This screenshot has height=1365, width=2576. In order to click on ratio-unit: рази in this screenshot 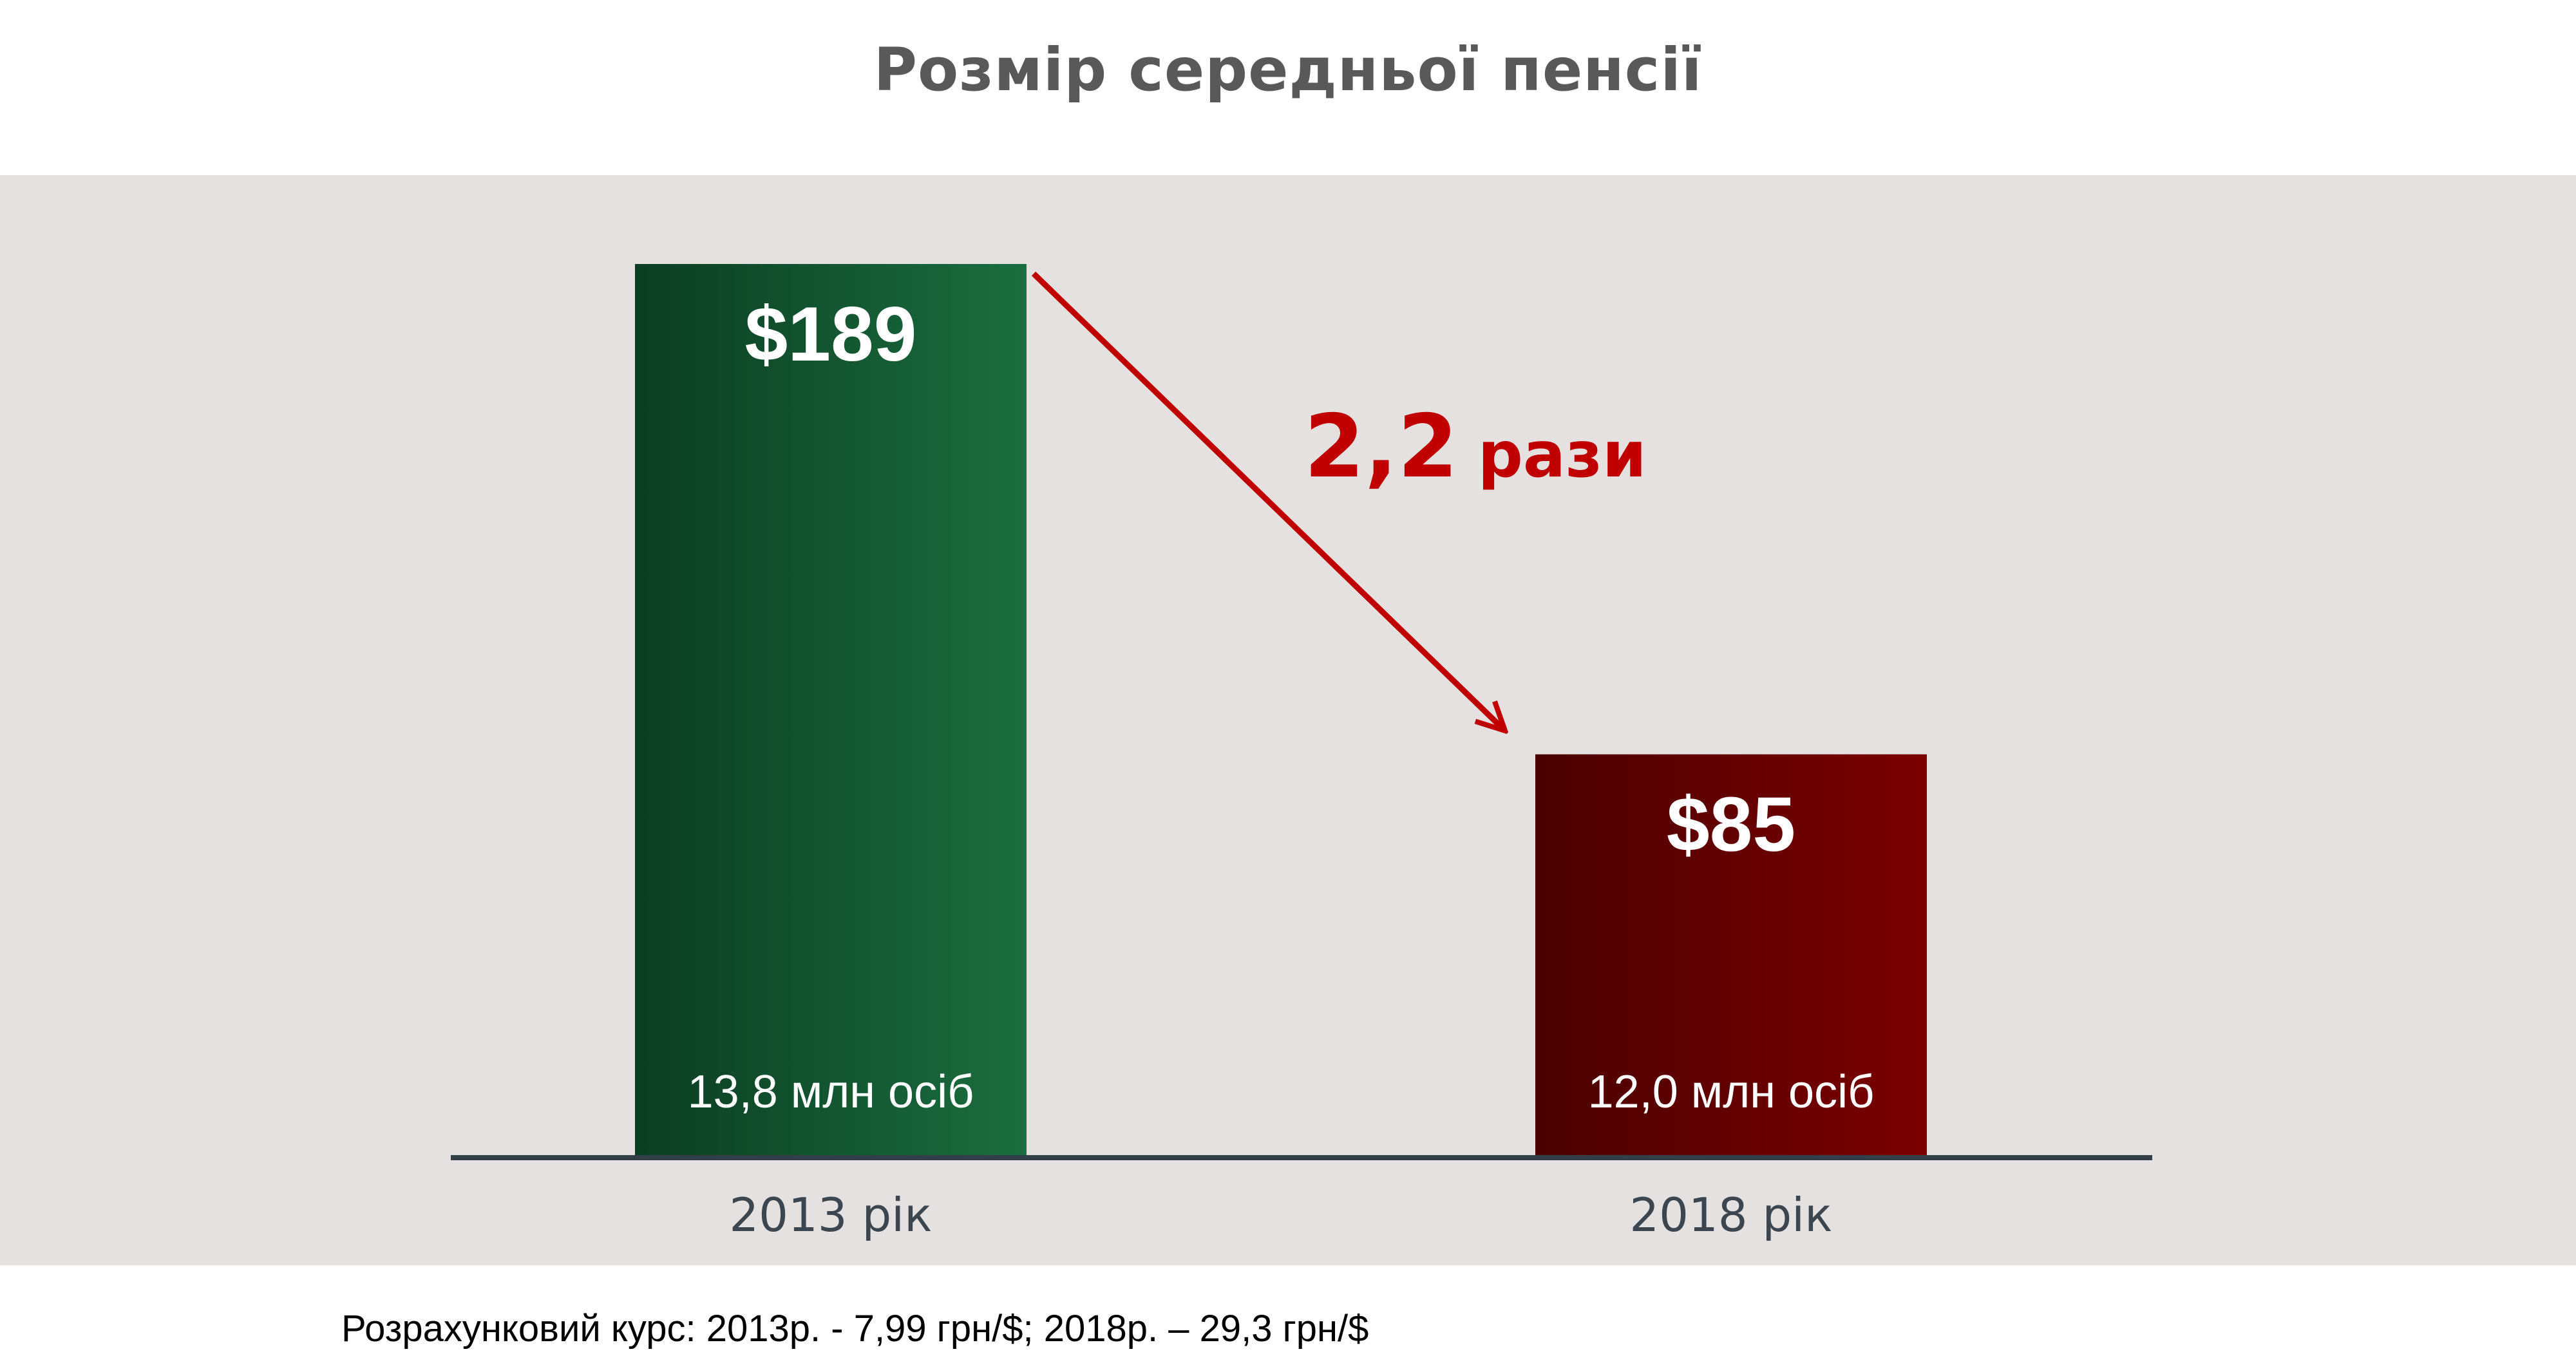, I will do `click(1562, 455)`.